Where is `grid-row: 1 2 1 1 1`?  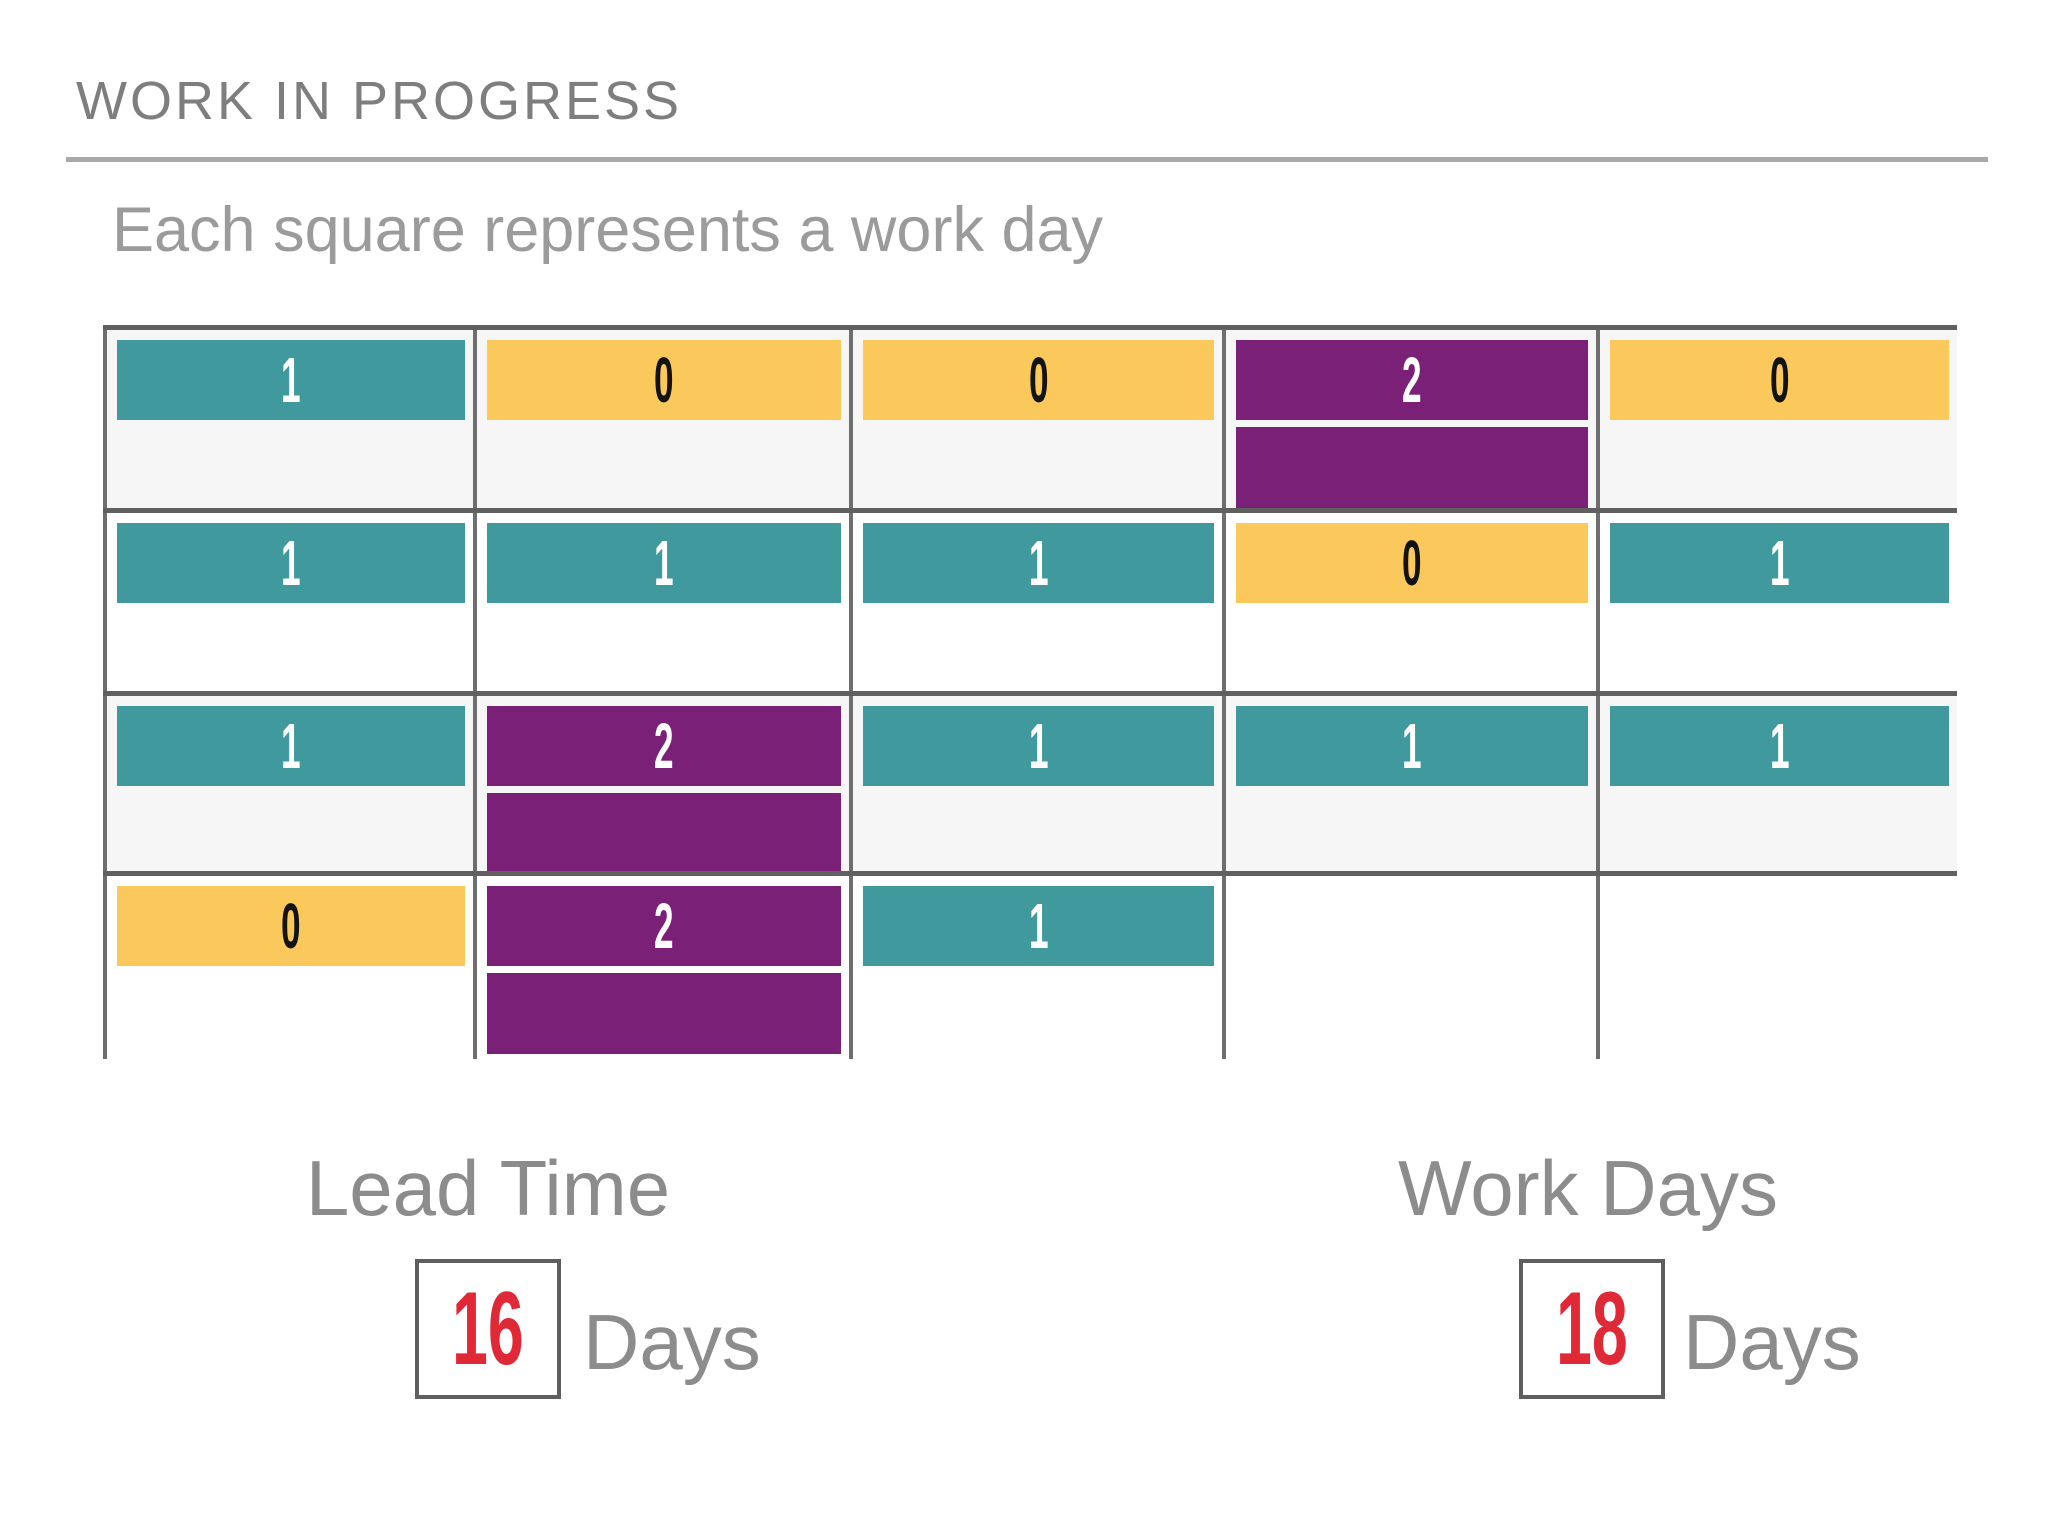
grid-row: 1 2 1 1 1 is located at coordinates (1030, 785).